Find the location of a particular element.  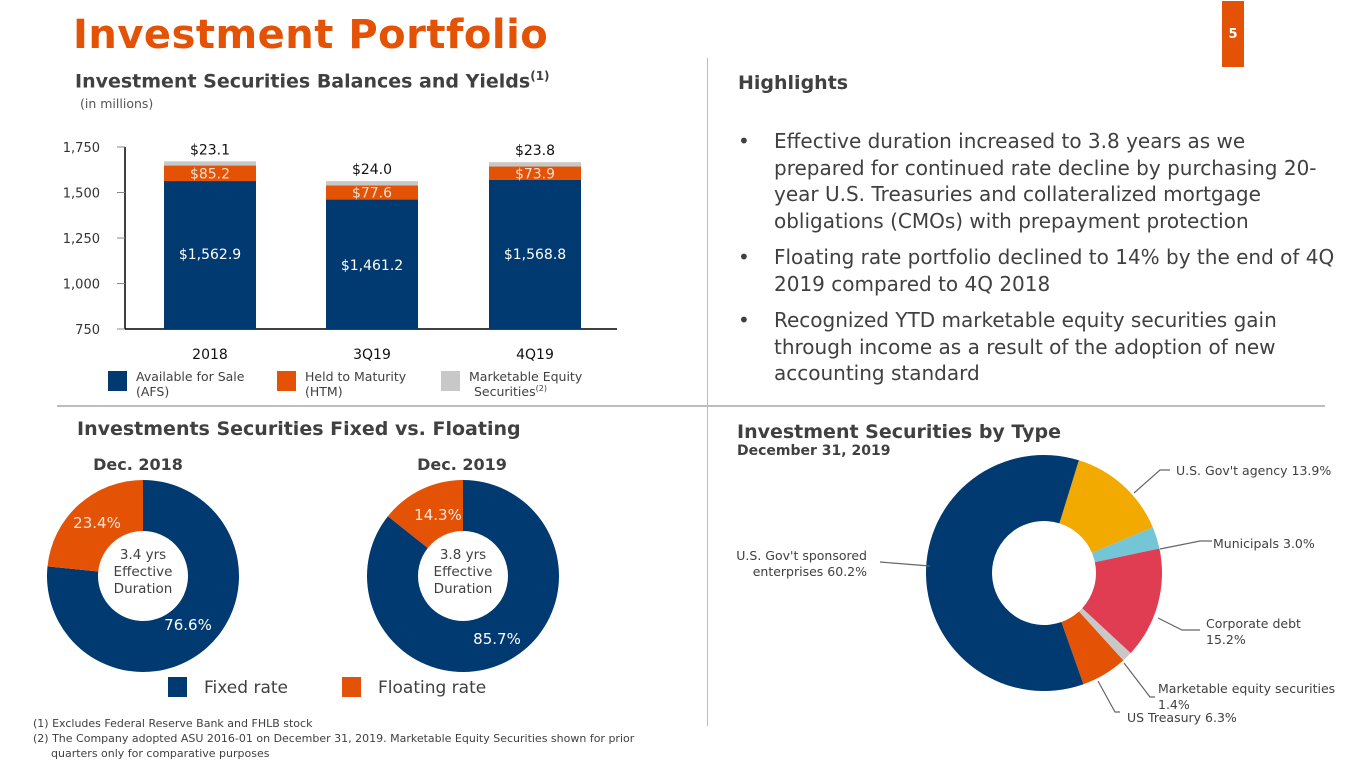

slice-label: 76.6% is located at coordinates (188, 625).